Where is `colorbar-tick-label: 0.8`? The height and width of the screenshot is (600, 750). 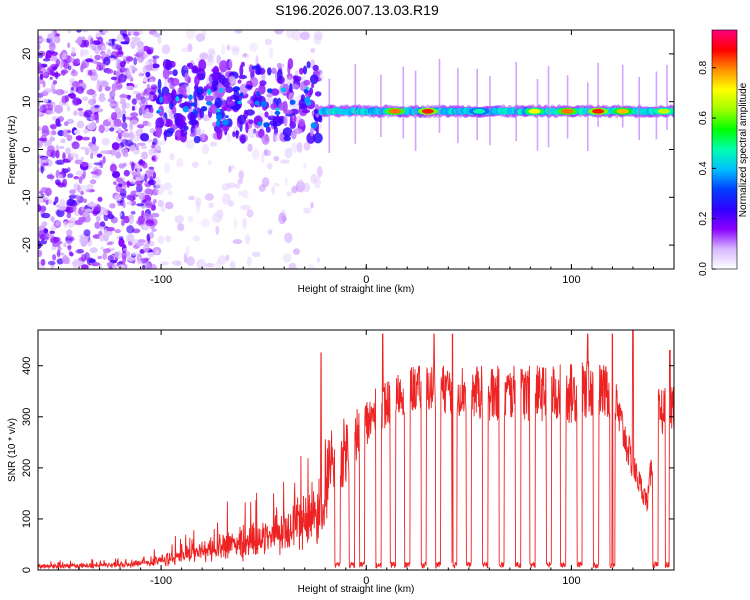 colorbar-tick-label: 0.8 is located at coordinates (703, 67).